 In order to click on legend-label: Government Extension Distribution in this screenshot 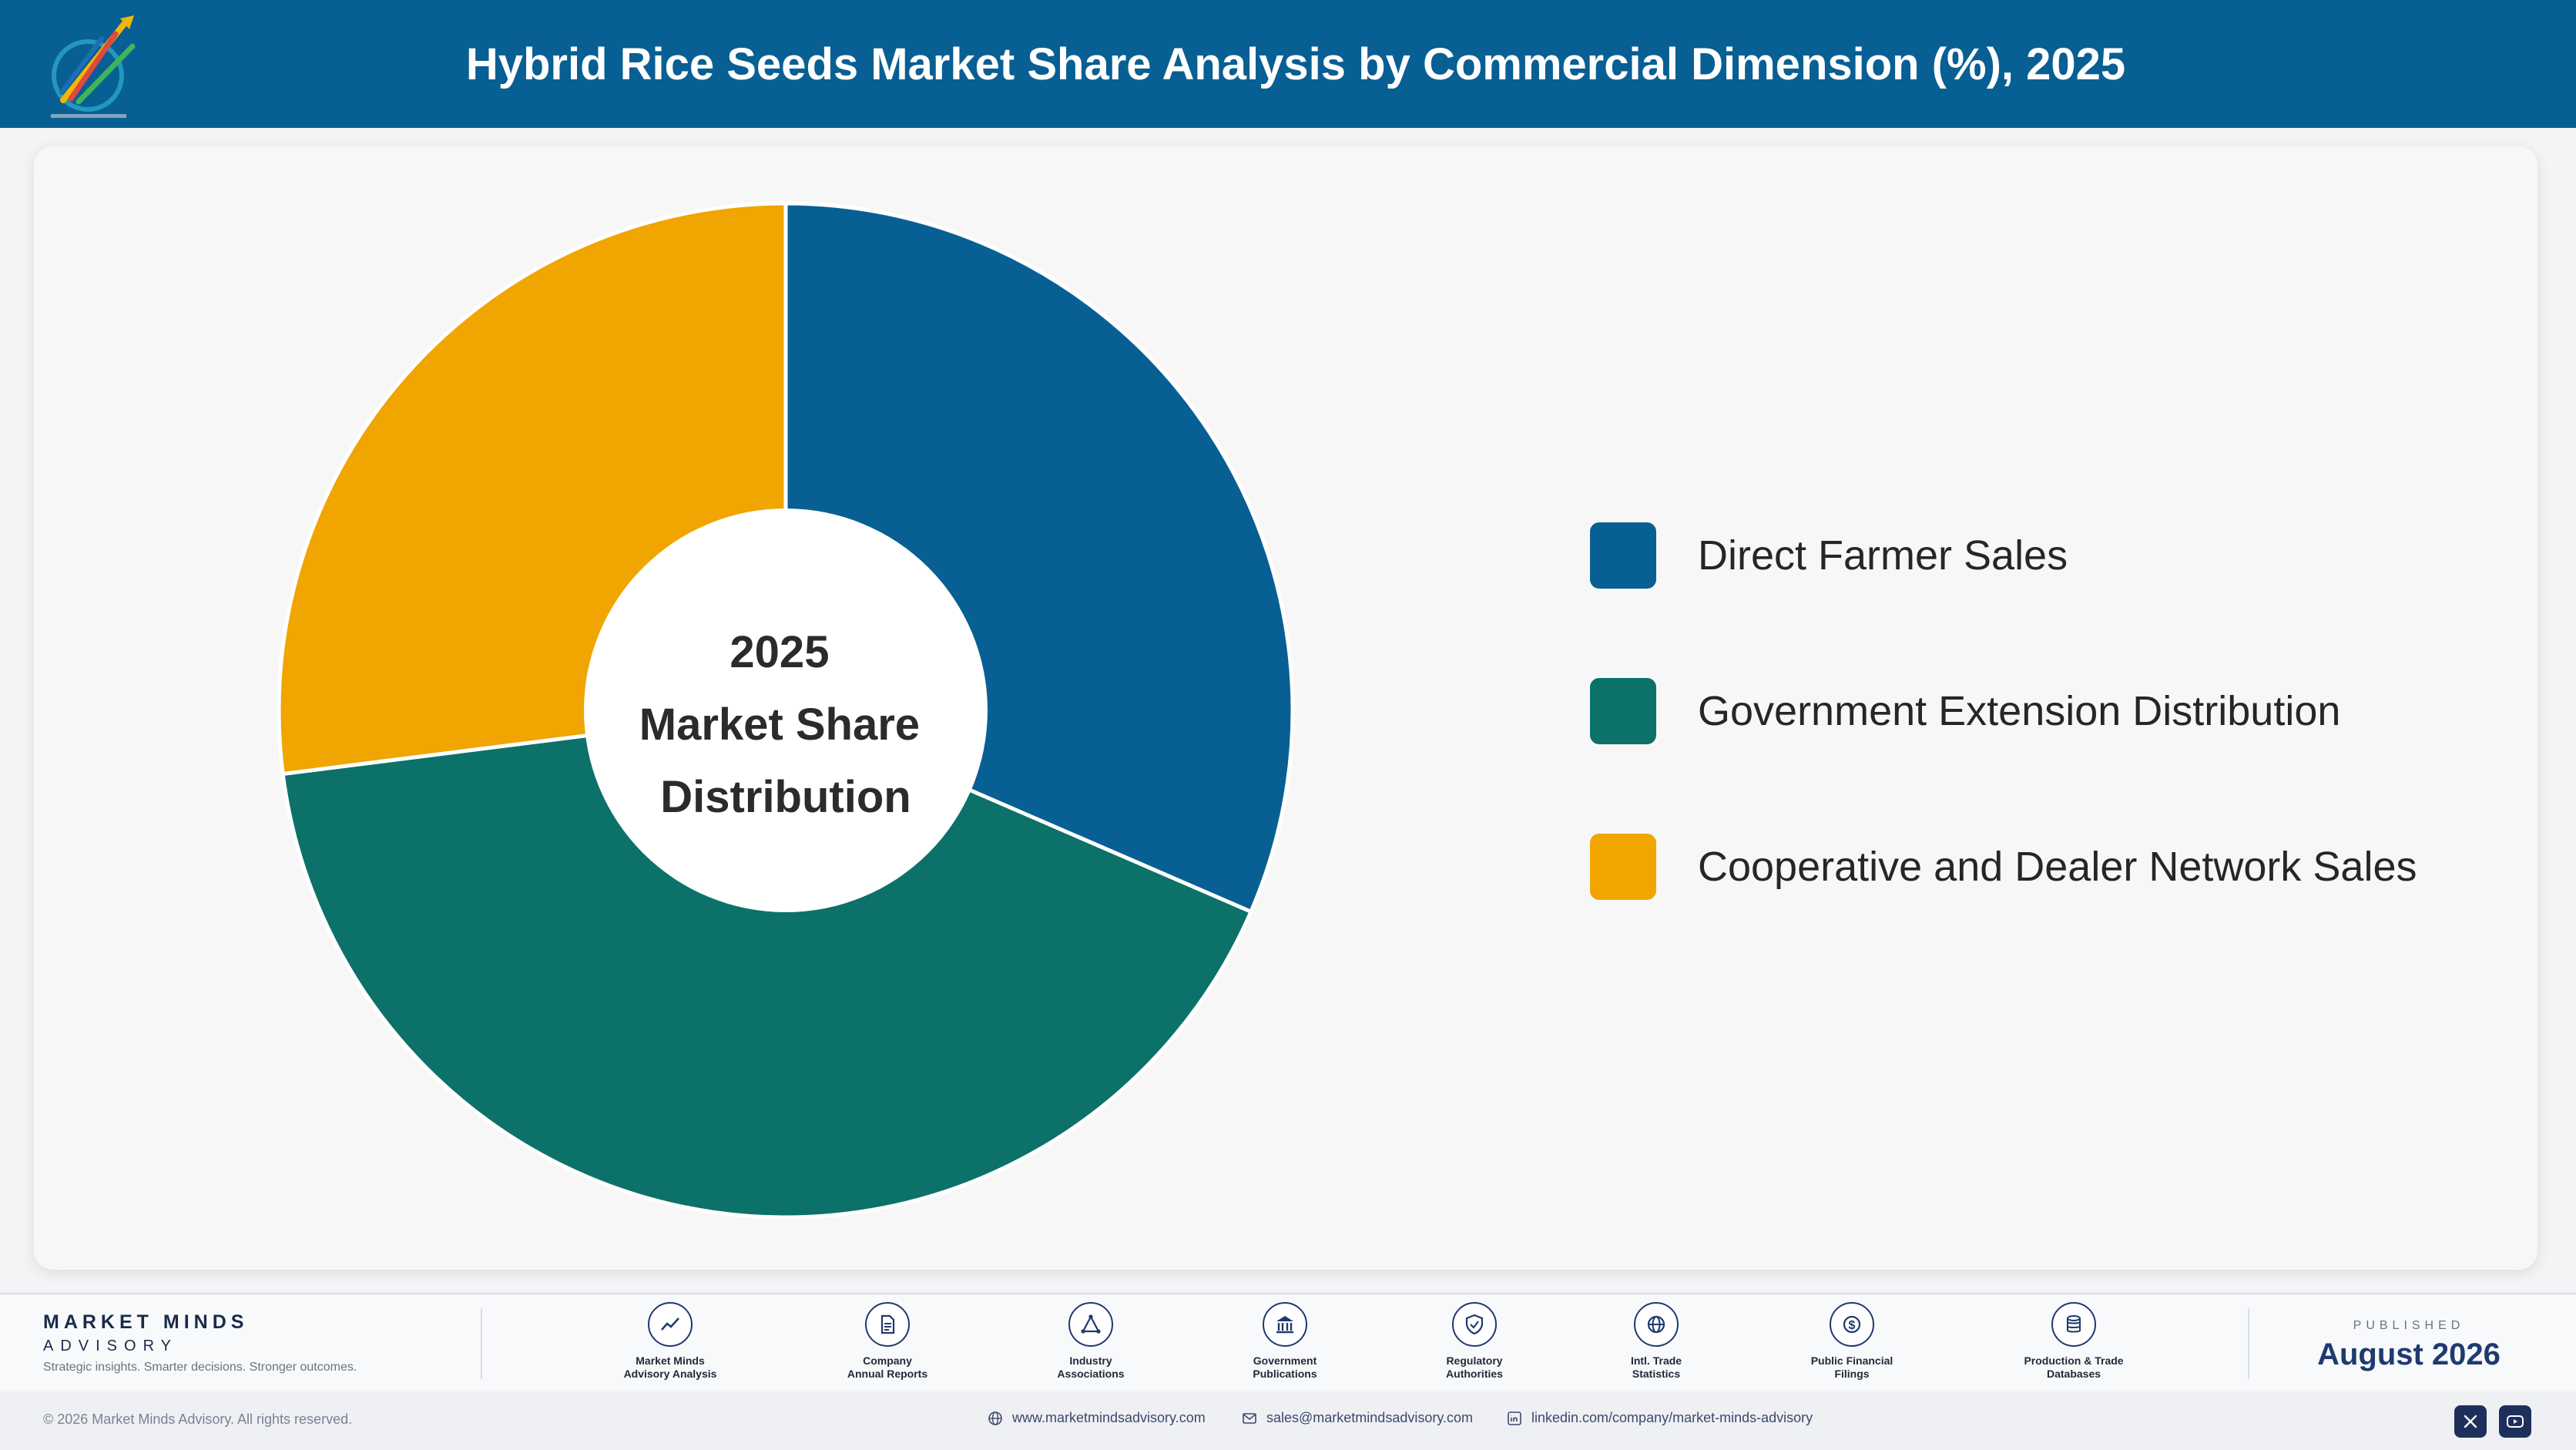, I will do `click(2019, 711)`.